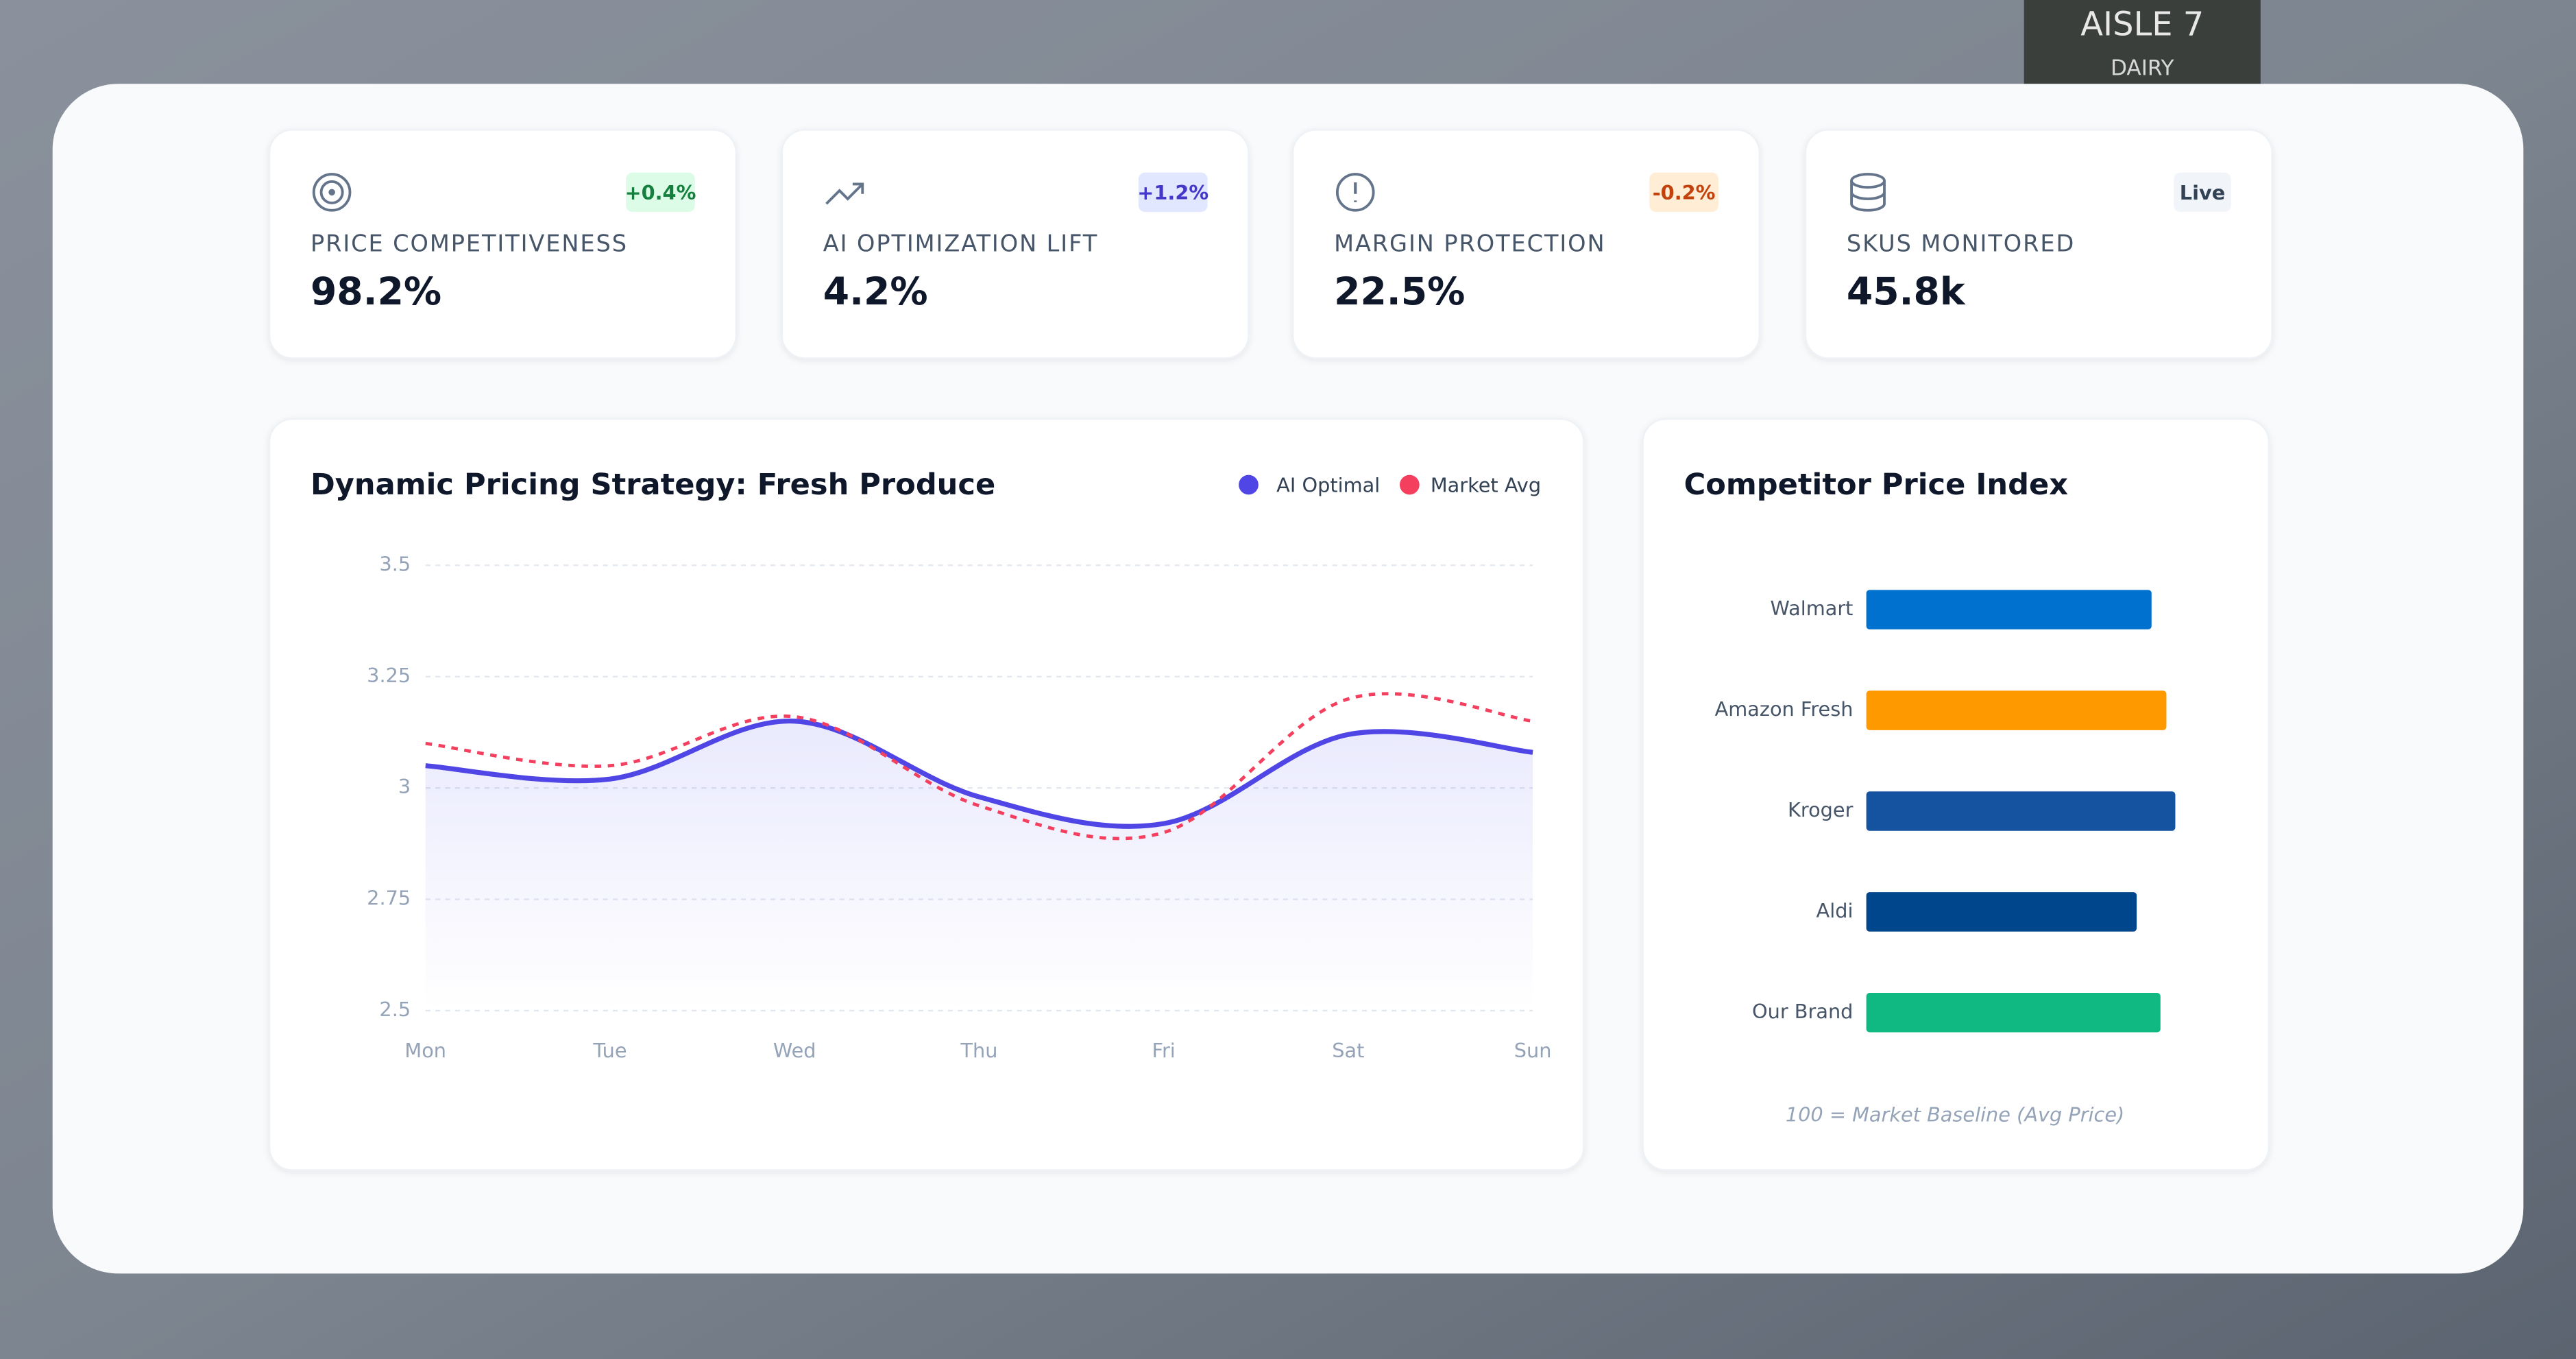 The height and width of the screenshot is (1359, 2576). What do you see at coordinates (1835, 910) in the screenshot?
I see `y-tick-label: Aldi` at bounding box center [1835, 910].